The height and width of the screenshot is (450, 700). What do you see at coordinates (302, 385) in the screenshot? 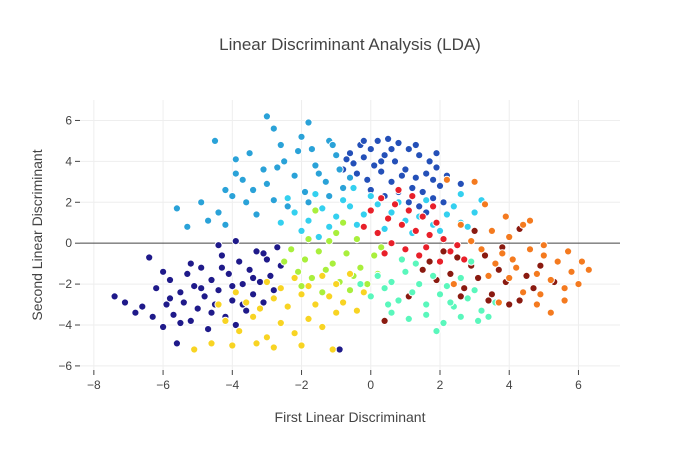
I see `x-tick-label: −2` at bounding box center [302, 385].